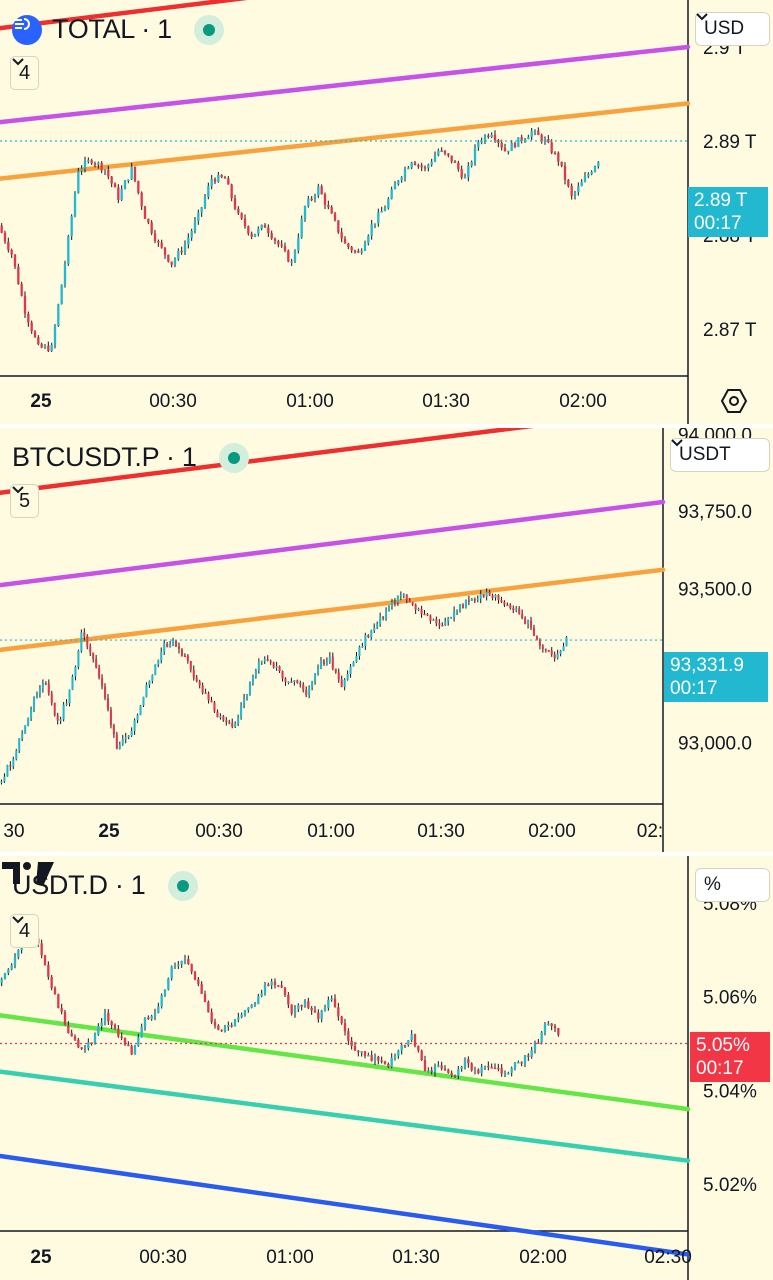 Image resolution: width=773 pixels, height=1280 pixels. What do you see at coordinates (715, 743) in the screenshot?
I see `price-tick-label: 93,000.0` at bounding box center [715, 743].